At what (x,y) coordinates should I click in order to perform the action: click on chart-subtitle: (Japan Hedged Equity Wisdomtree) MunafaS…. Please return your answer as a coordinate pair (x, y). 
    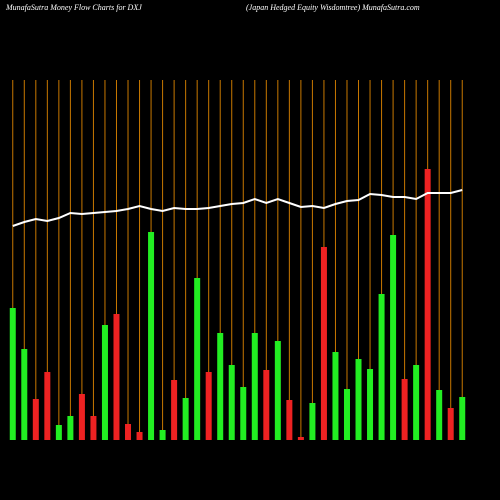
    Looking at the image, I should click on (333, 7).